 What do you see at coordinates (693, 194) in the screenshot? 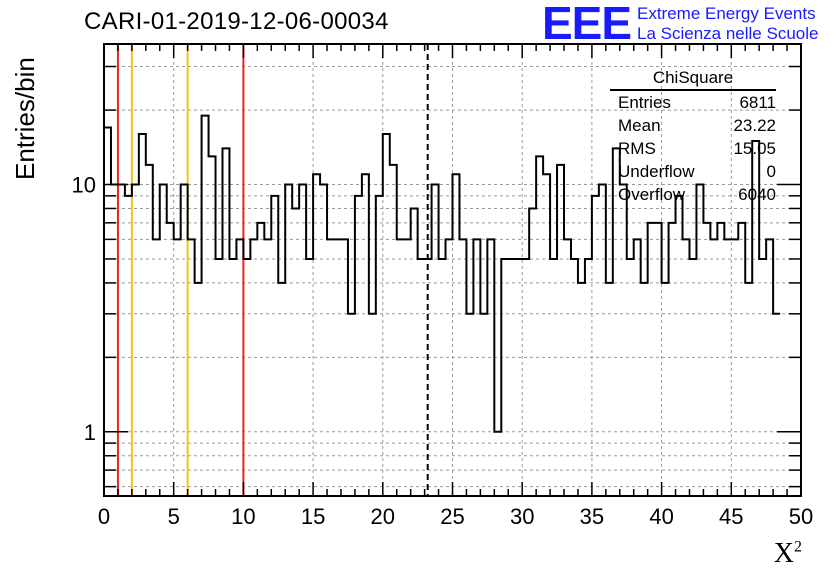
I see `stats-row-overflow: Overflow 6040` at bounding box center [693, 194].